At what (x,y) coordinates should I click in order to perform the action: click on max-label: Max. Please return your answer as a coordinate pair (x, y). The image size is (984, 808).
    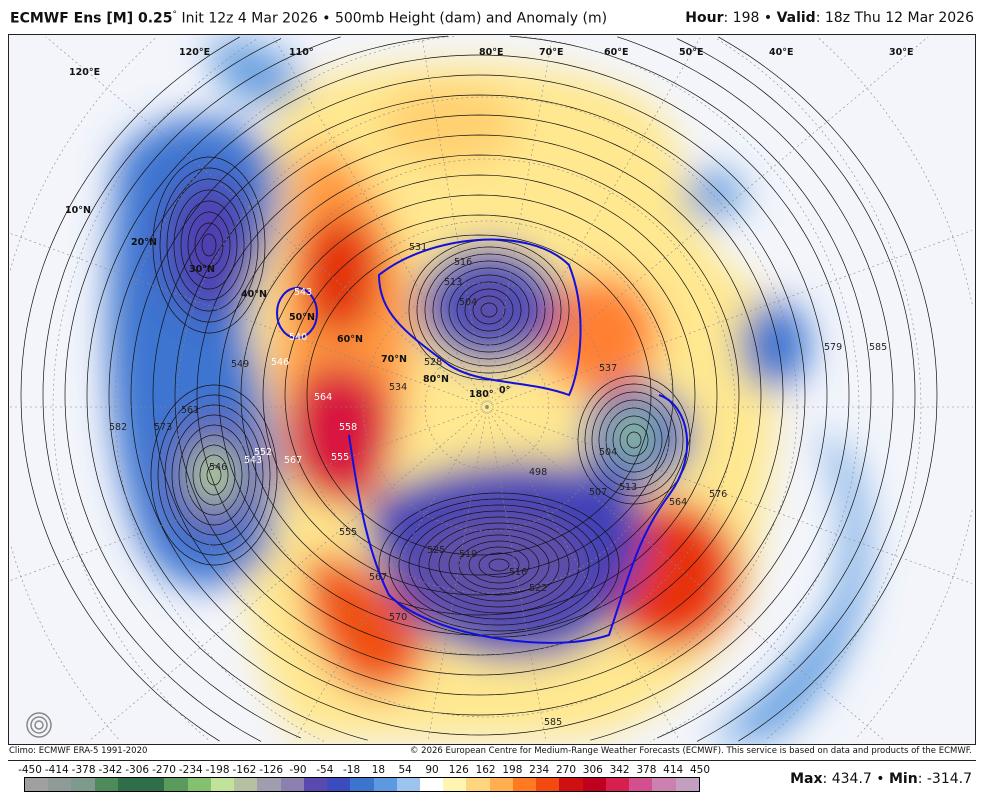
    Looking at the image, I should click on (806, 779).